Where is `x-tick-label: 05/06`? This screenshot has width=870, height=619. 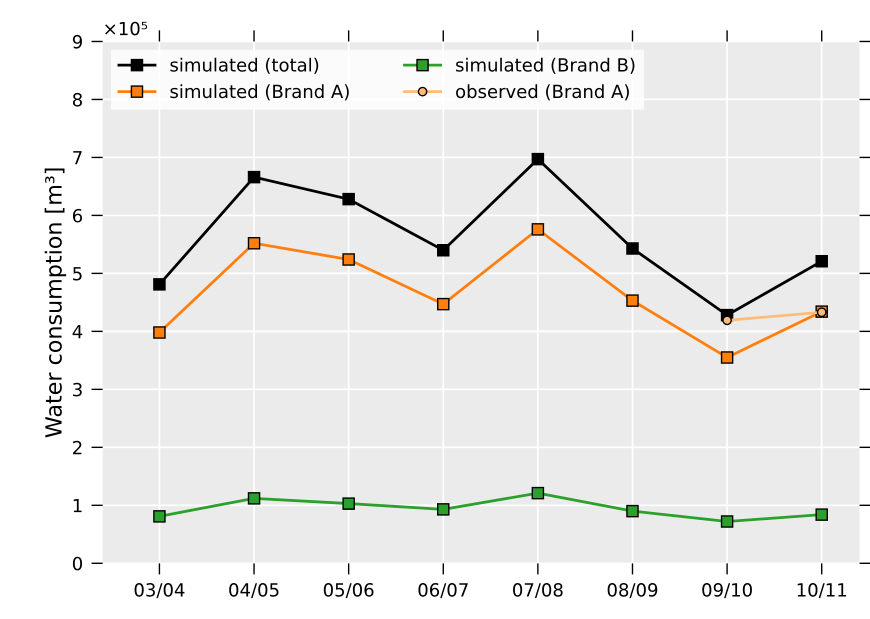
x-tick-label: 05/06 is located at coordinates (349, 590).